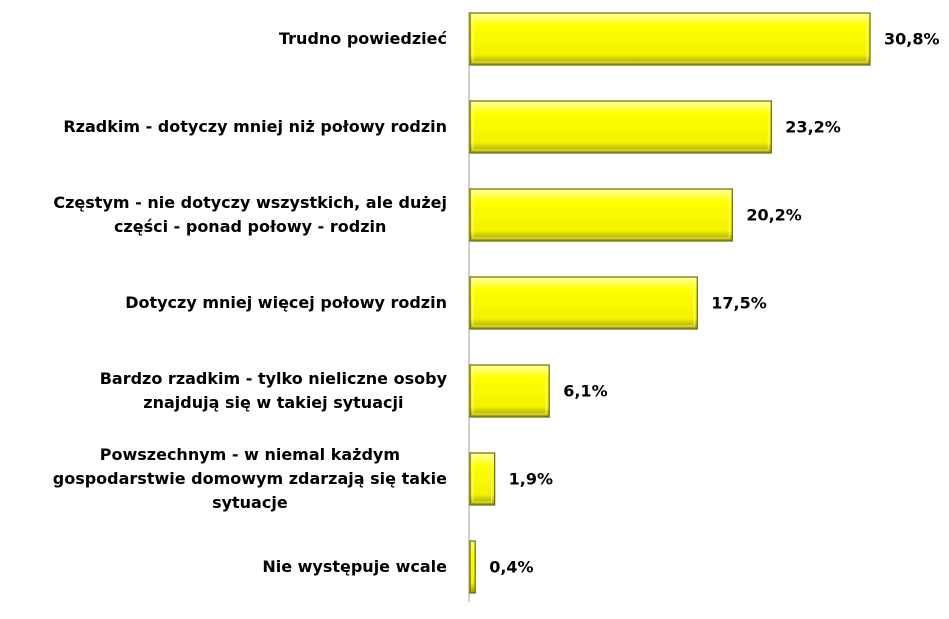 Image resolution: width=949 pixels, height=619 pixels. I want to click on data-label: 1,9%, so click(531, 479).